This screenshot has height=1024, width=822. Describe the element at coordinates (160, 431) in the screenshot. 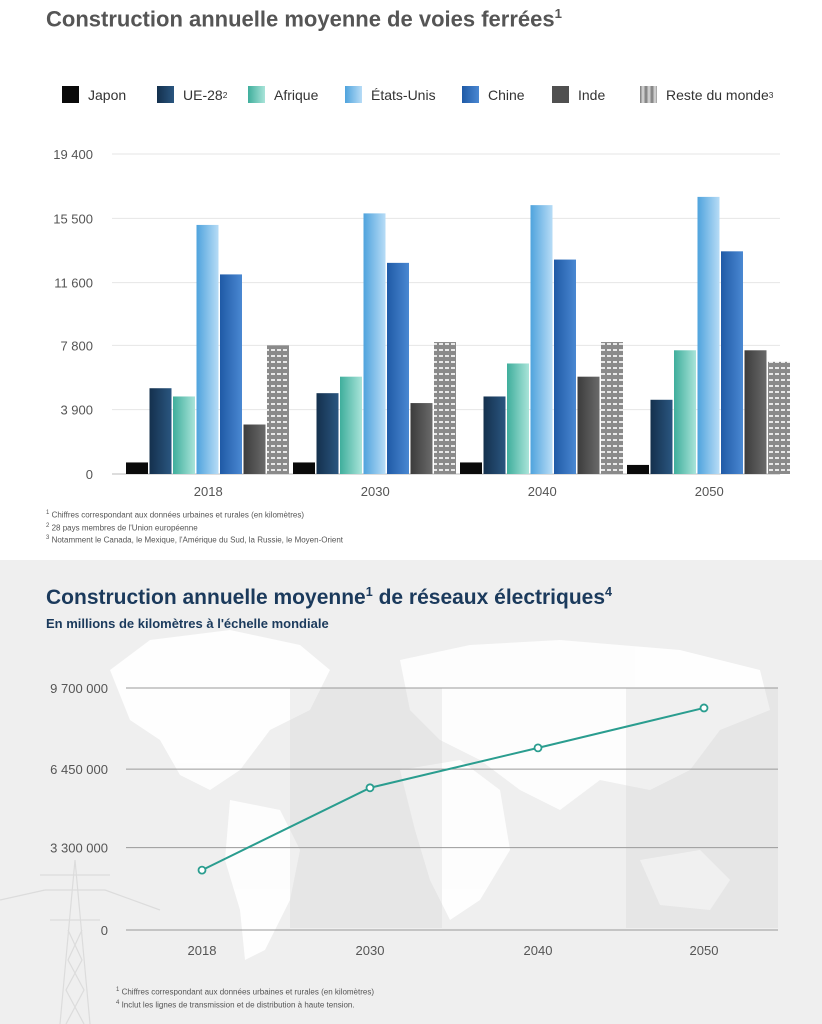

I see `bar-ue28-2018` at that location.